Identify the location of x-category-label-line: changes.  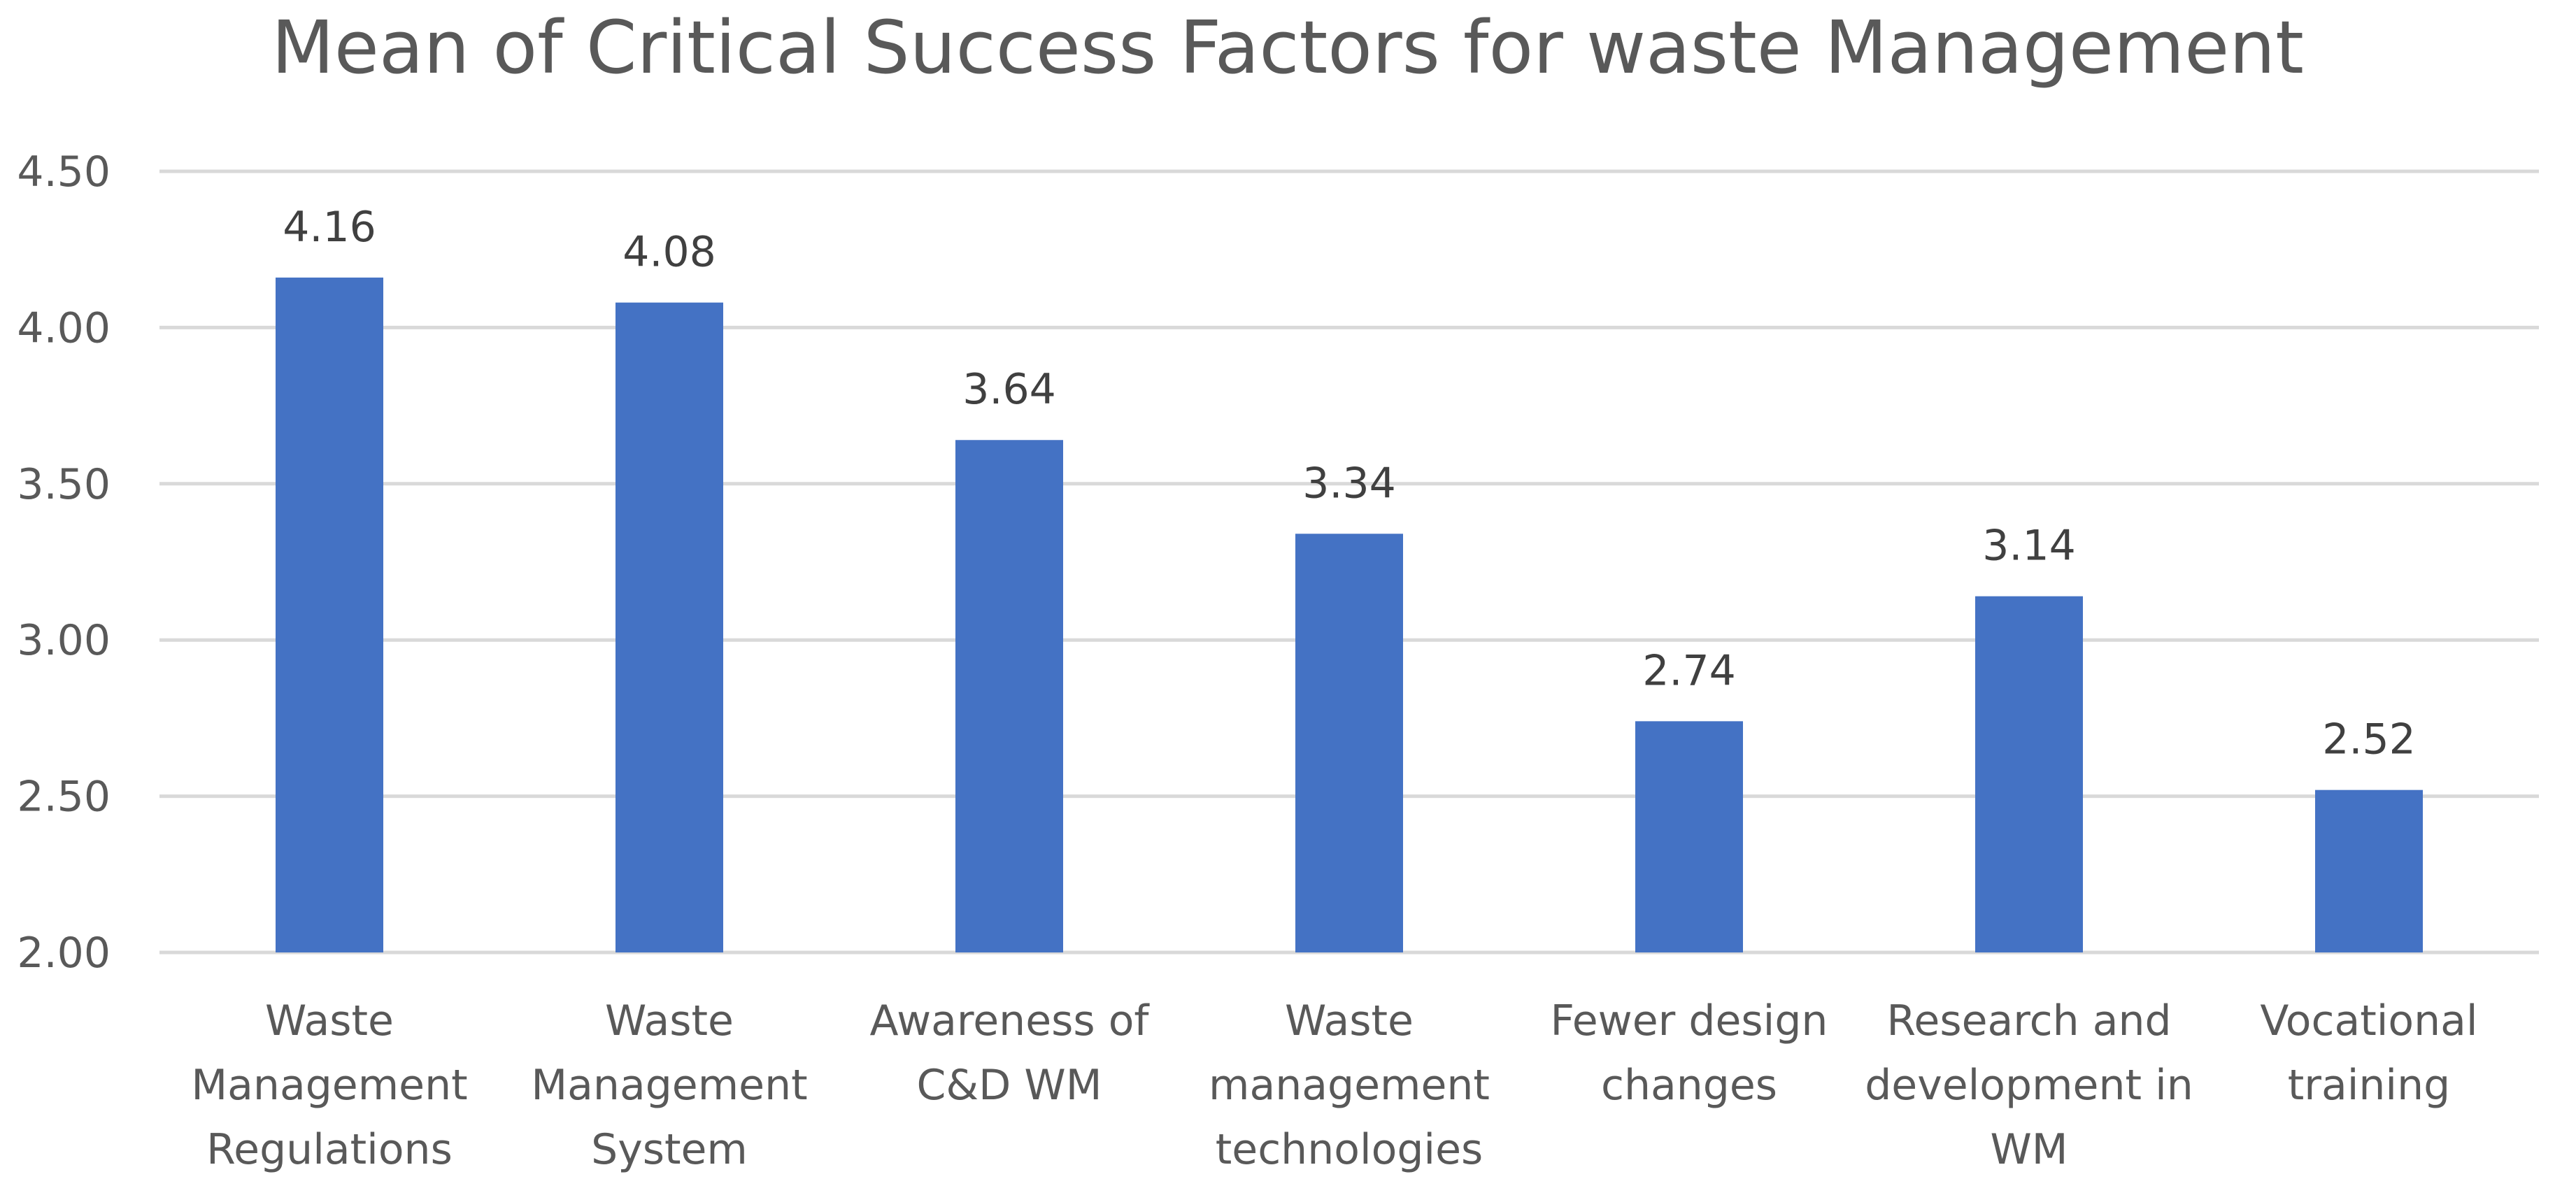
(1689, 1085).